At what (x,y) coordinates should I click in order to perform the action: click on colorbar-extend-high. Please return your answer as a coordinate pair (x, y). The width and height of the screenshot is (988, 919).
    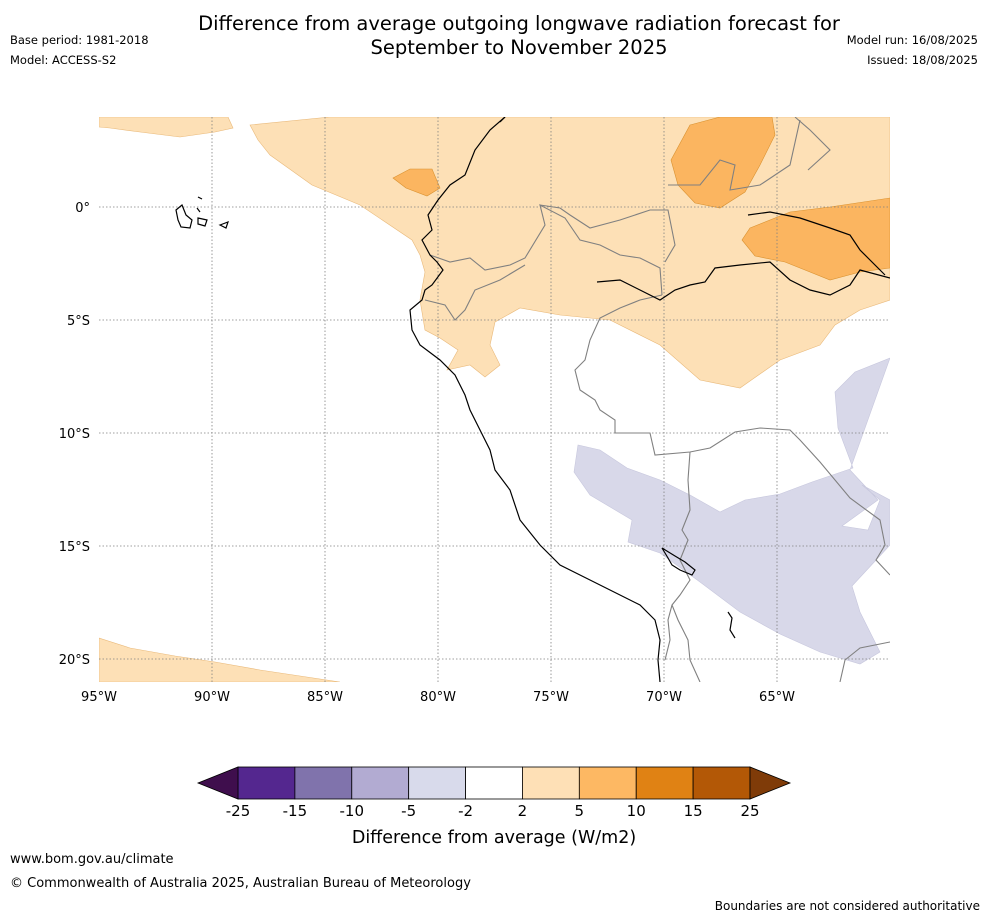
    Looking at the image, I should click on (770, 783).